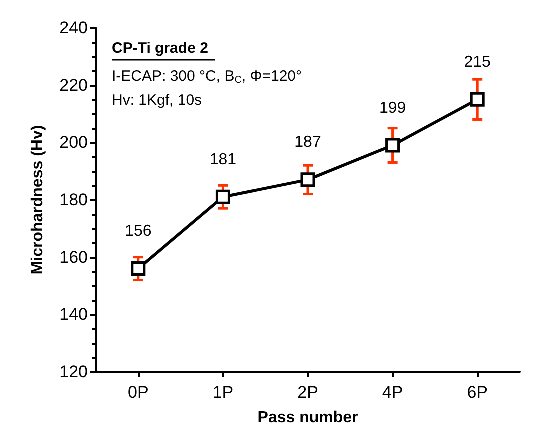  Describe the element at coordinates (74, 28) in the screenshot. I see `y-tick-label: 240` at that location.